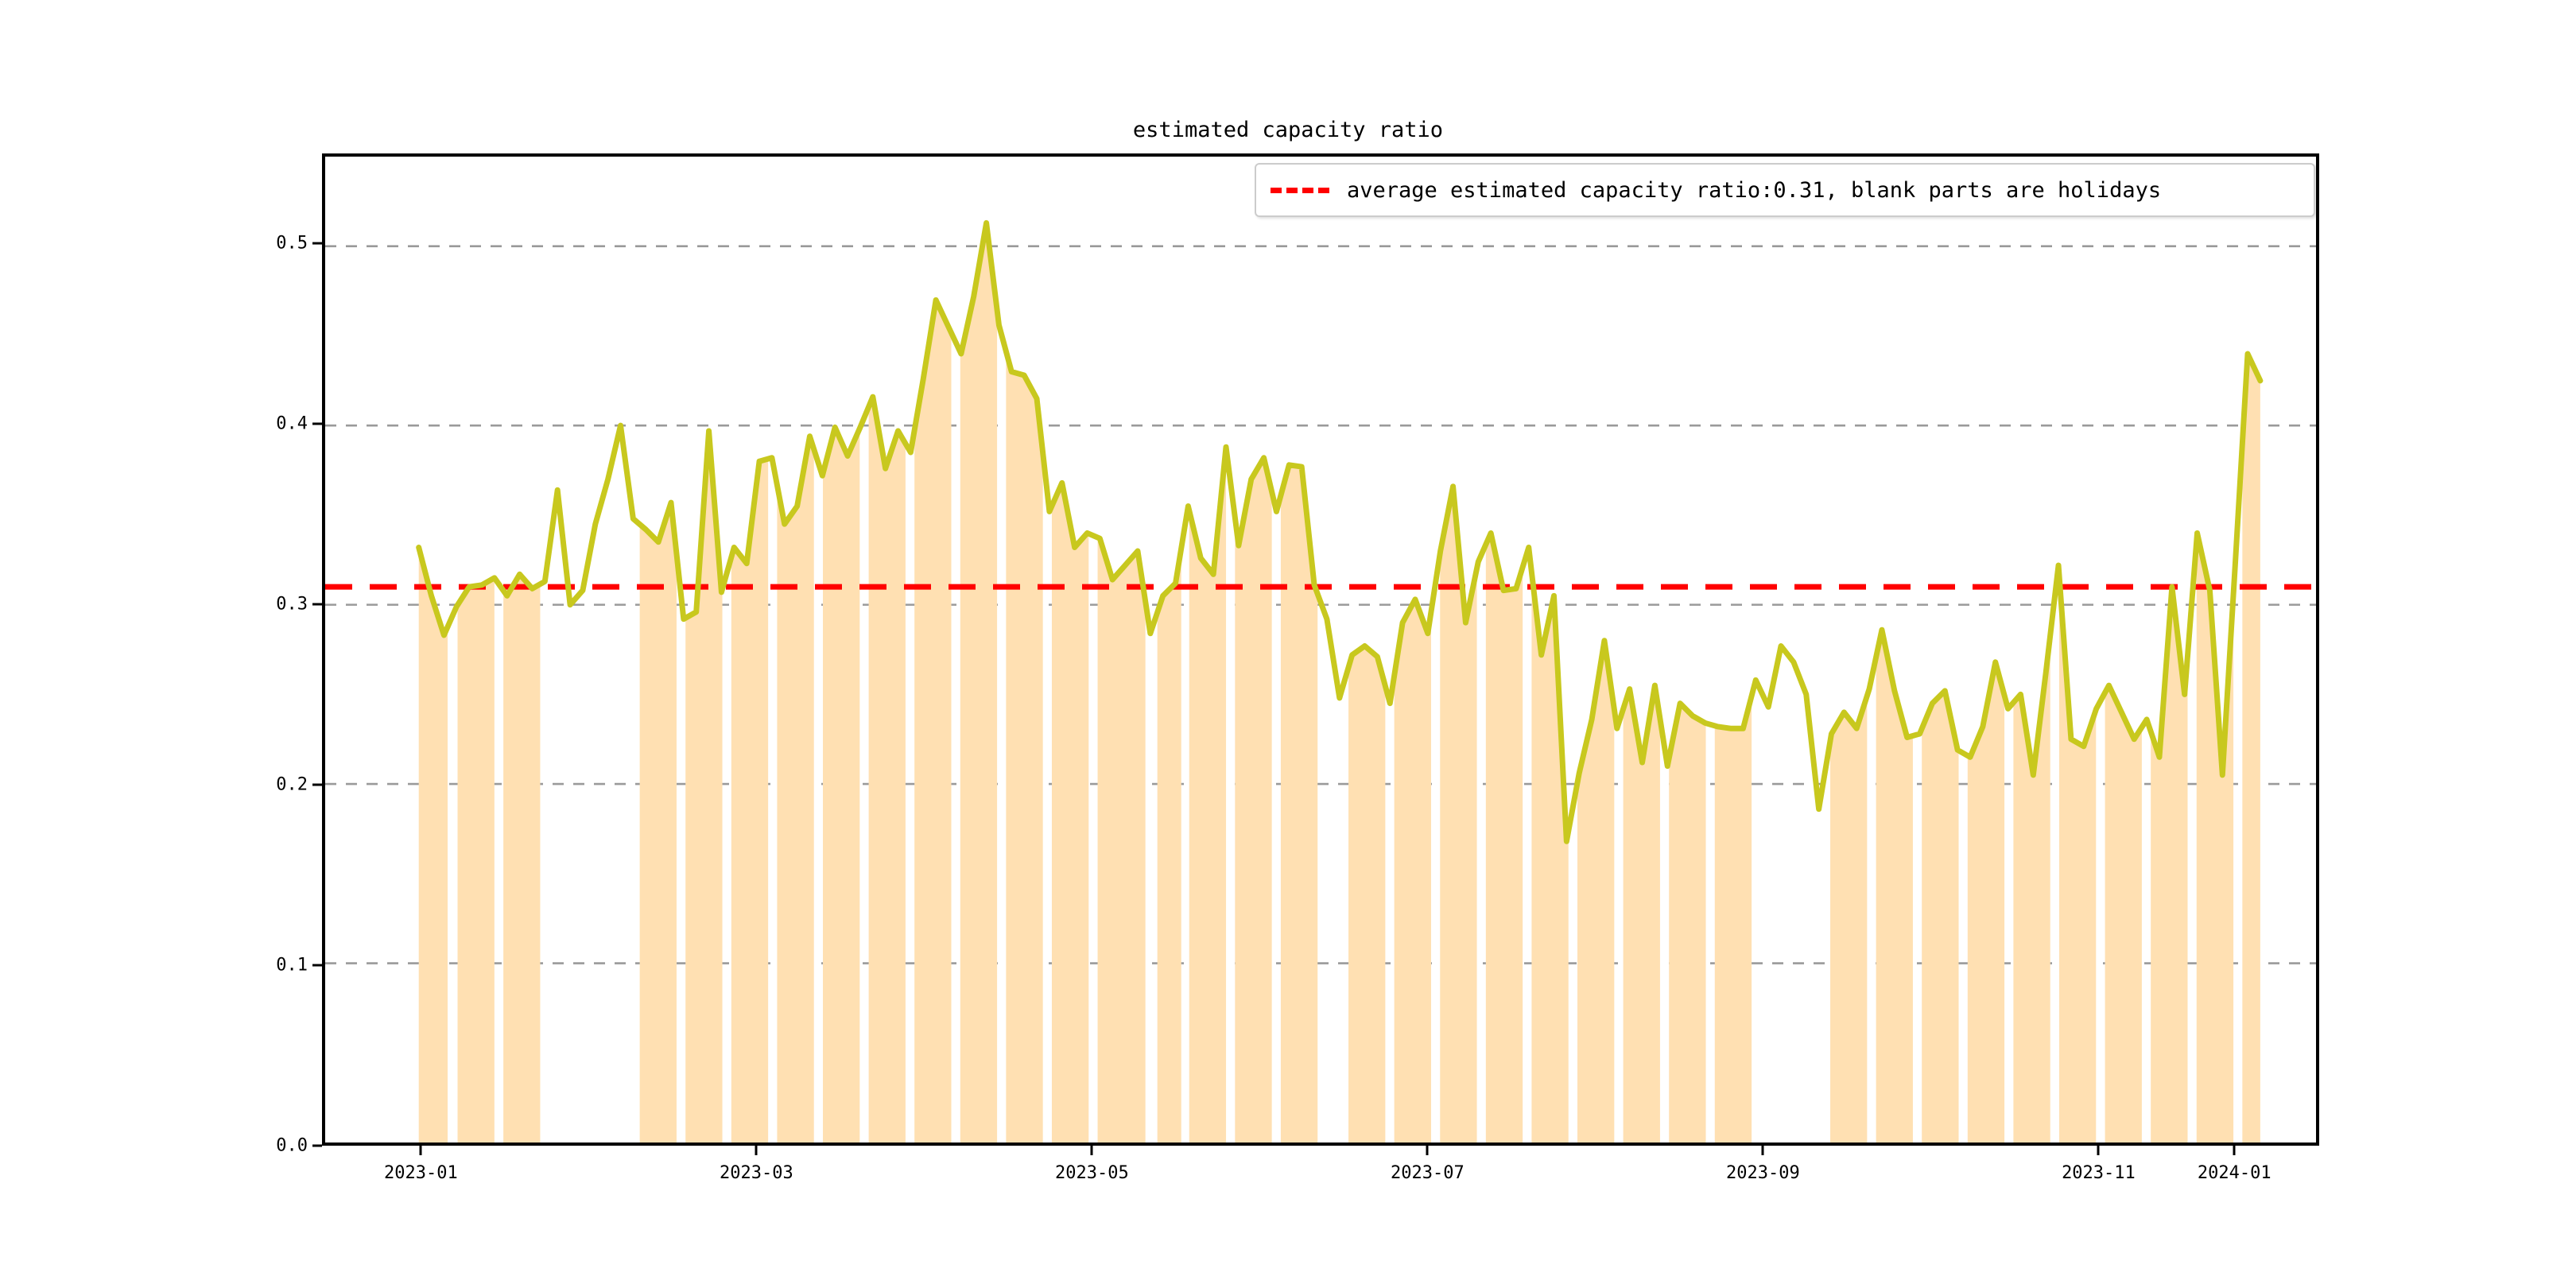 This screenshot has height=1288, width=2576. Describe the element at coordinates (292, 965) in the screenshot. I see `y-axis-tick-label: 0.1` at that location.